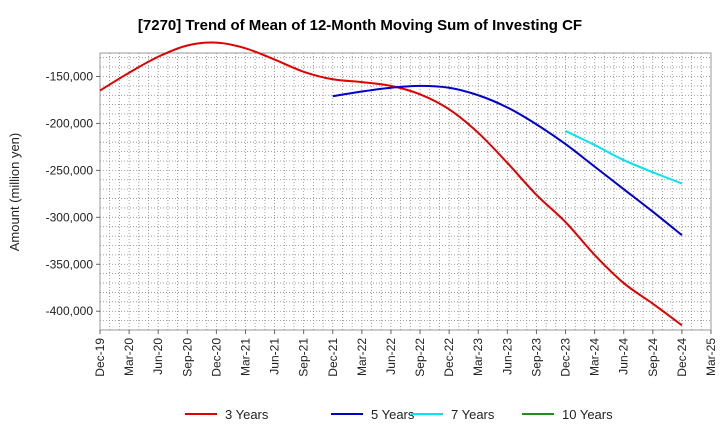 The image size is (720, 440). I want to click on x-tick-label: Mar-22, so click(362, 357).